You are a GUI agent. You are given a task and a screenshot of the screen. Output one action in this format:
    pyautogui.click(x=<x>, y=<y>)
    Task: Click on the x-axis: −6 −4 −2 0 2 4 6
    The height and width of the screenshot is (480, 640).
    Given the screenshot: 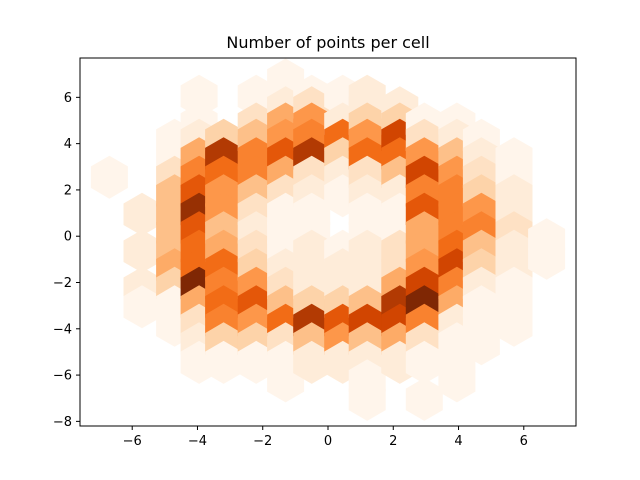 What is the action you would take?
    pyautogui.click(x=325, y=437)
    